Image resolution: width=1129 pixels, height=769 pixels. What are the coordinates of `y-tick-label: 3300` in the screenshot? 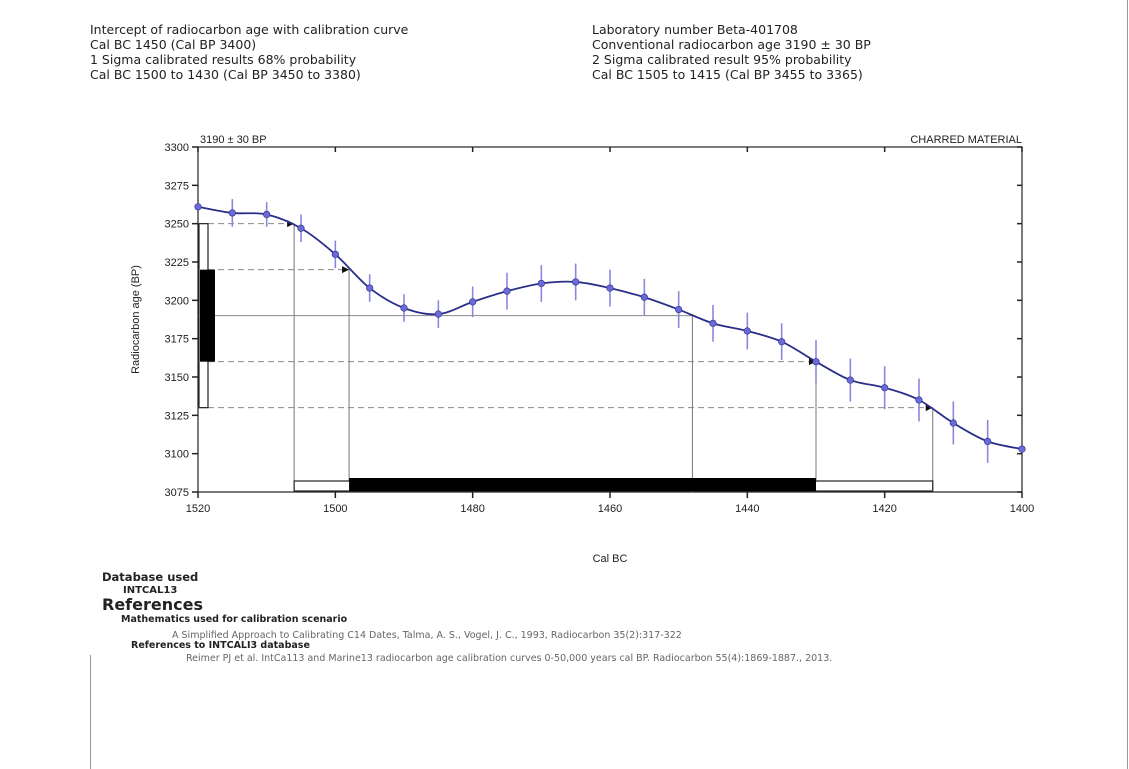 It's located at (177, 148).